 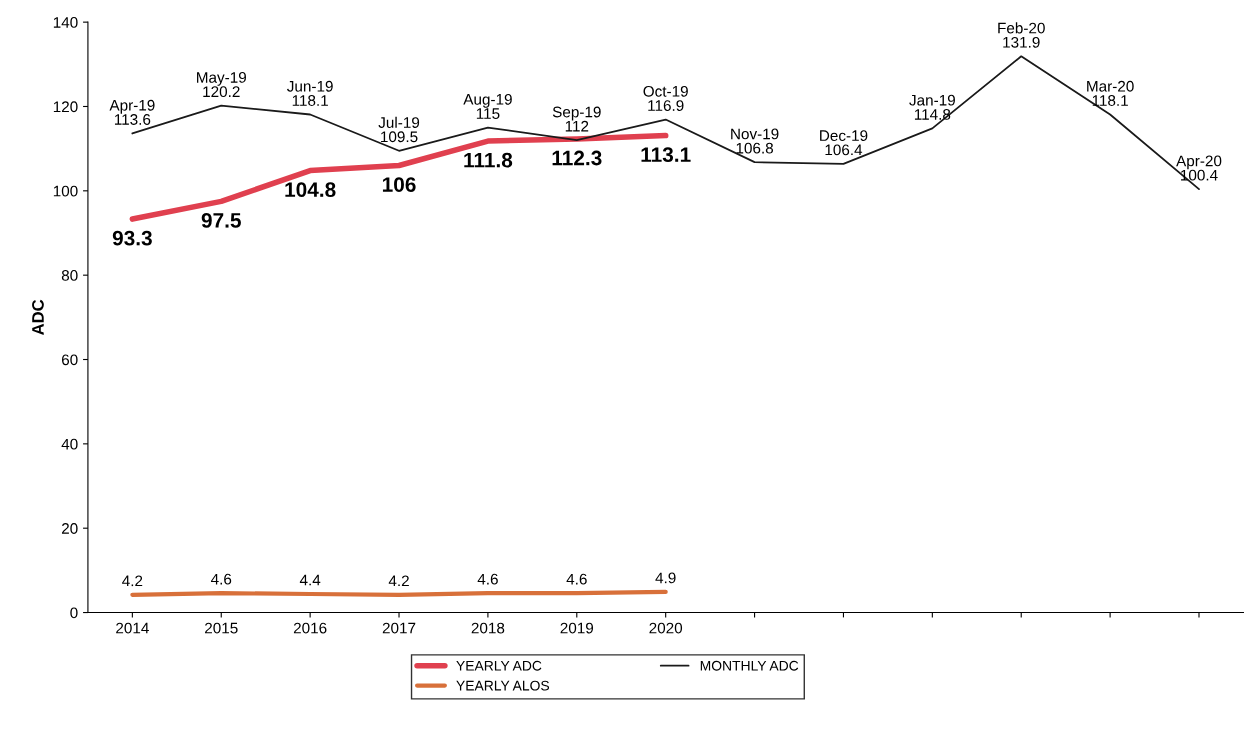 What do you see at coordinates (65, 107) in the screenshot?
I see `y-tick-label: 120` at bounding box center [65, 107].